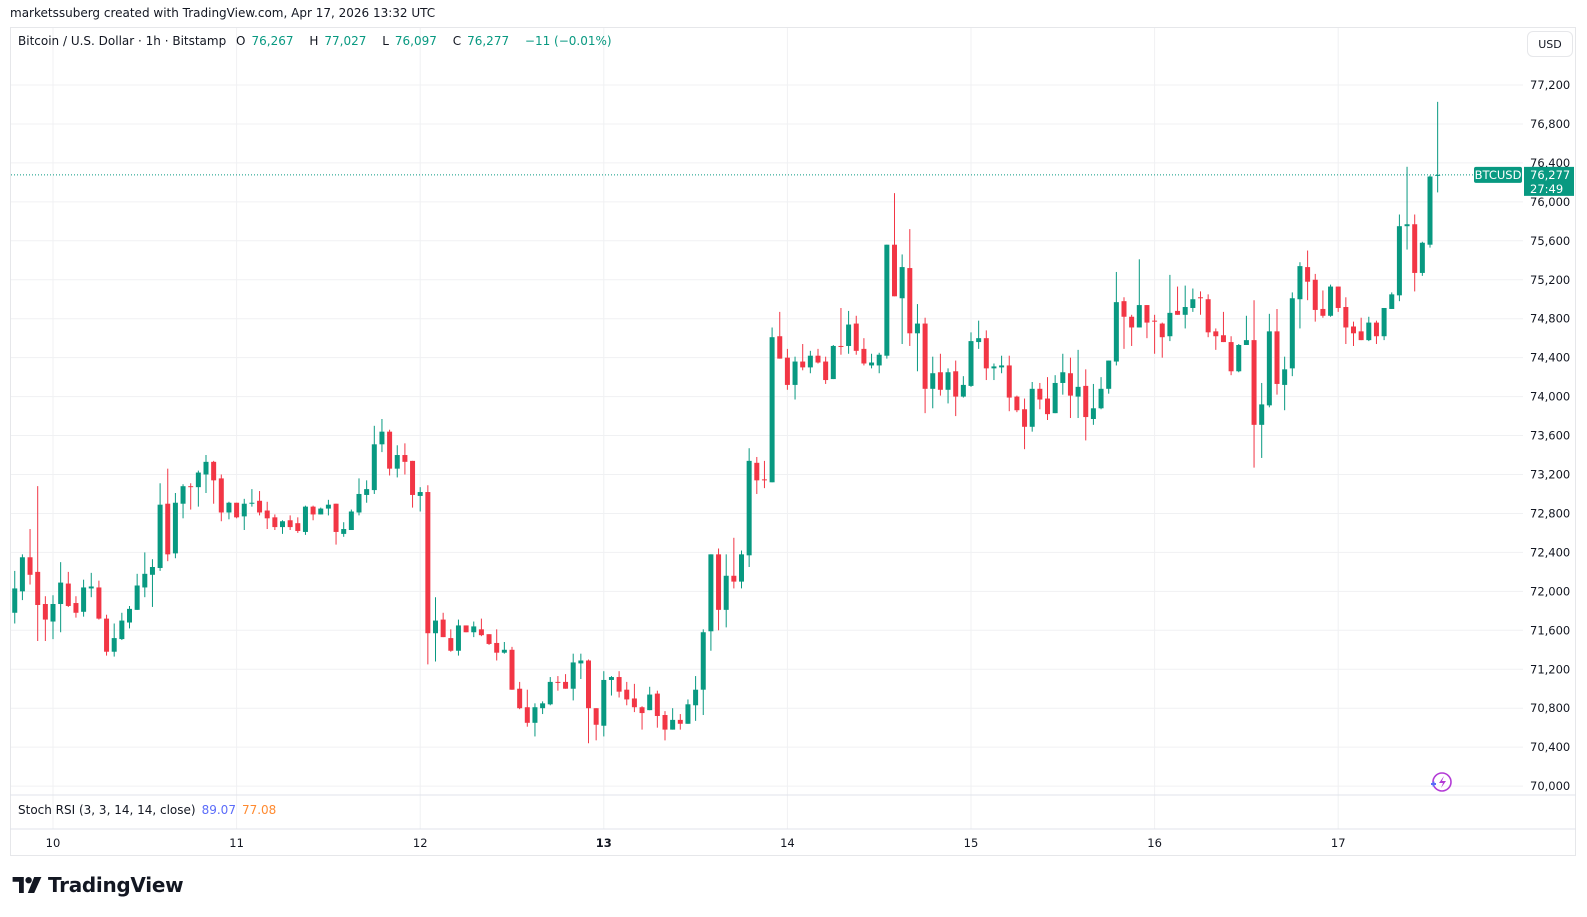  Describe the element at coordinates (604, 843) in the screenshot. I see `x-tick-label: 13` at that location.